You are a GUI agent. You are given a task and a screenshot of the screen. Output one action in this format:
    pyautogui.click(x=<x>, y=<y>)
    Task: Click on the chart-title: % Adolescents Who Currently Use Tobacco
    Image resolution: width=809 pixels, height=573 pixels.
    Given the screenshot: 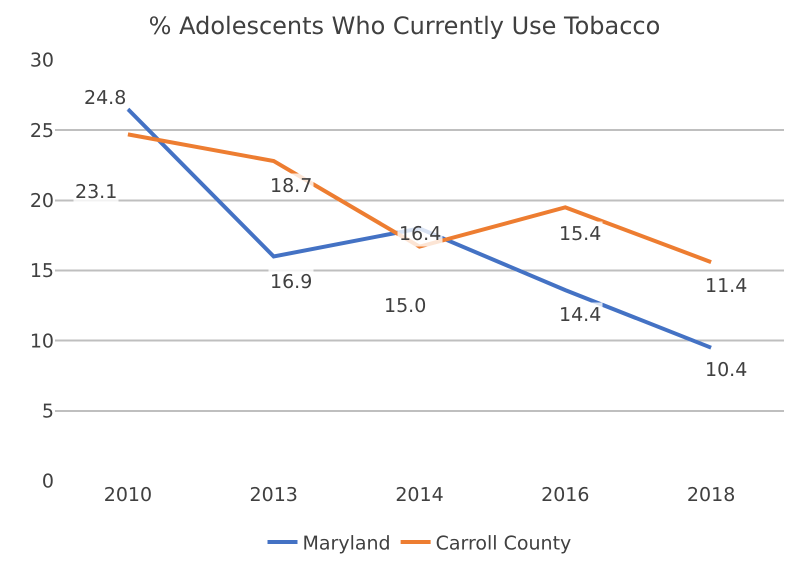 What is the action you would take?
    pyautogui.click(x=404, y=26)
    